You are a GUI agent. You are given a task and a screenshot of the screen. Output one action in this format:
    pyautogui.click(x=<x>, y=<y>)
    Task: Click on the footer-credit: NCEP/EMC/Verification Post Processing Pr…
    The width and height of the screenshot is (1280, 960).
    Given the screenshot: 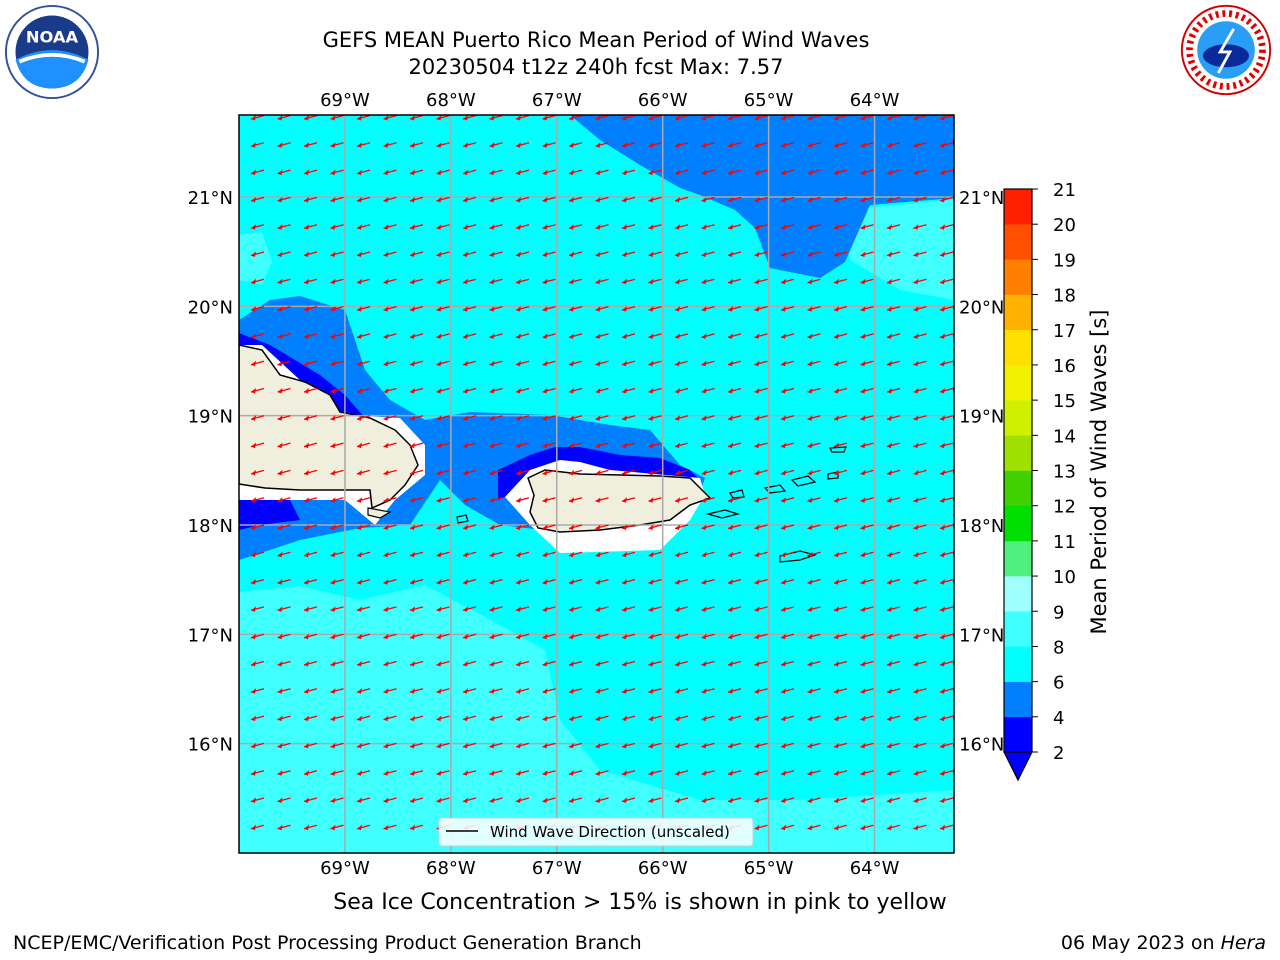 What is the action you would take?
    pyautogui.click(x=327, y=943)
    